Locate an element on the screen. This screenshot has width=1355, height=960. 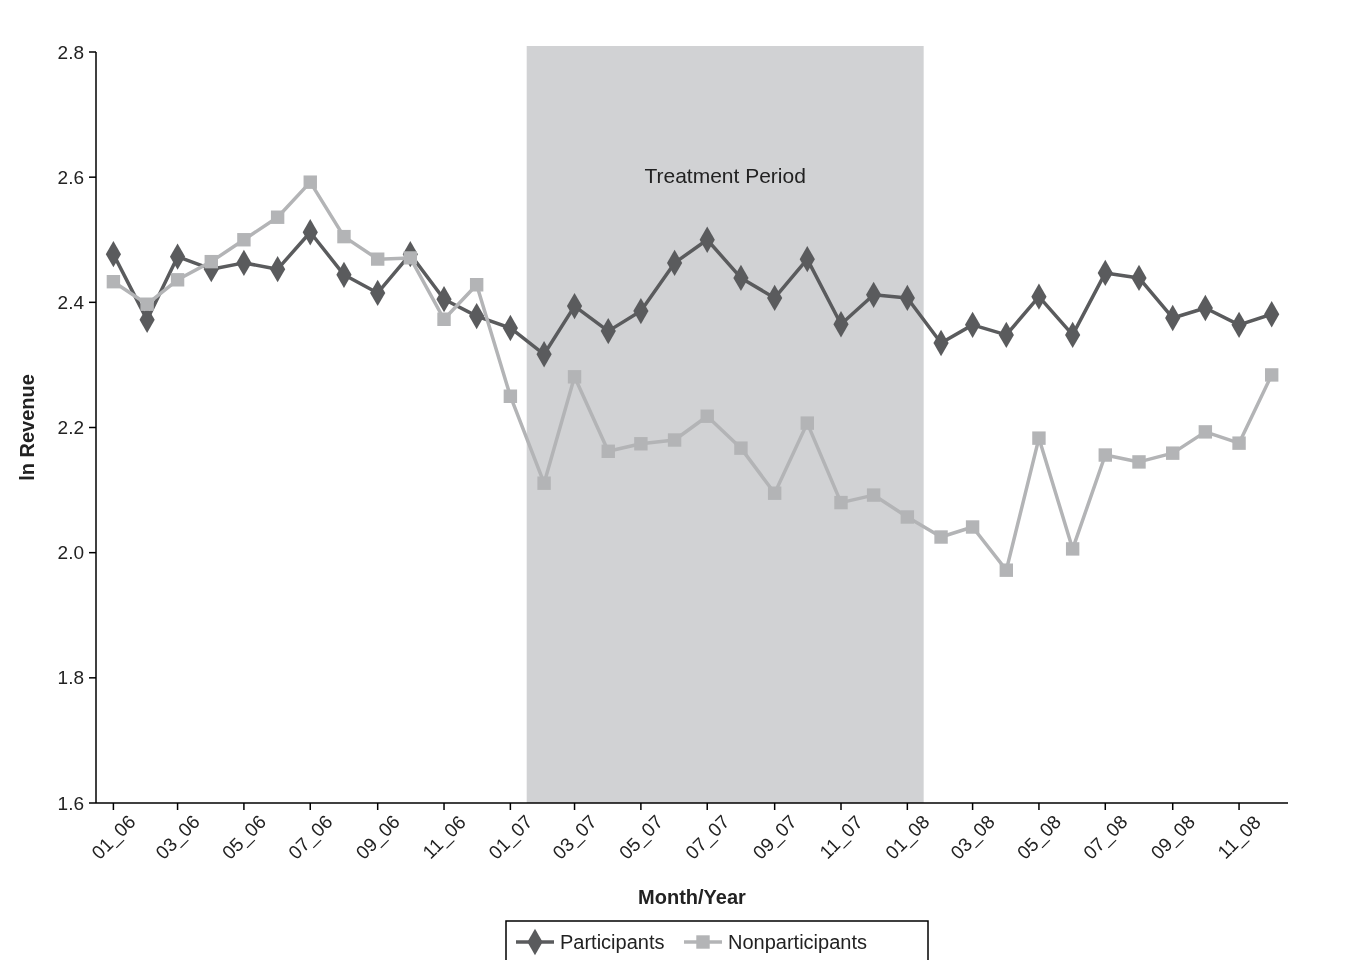
y-tick-label: 2.8 is located at coordinates (70, 52).